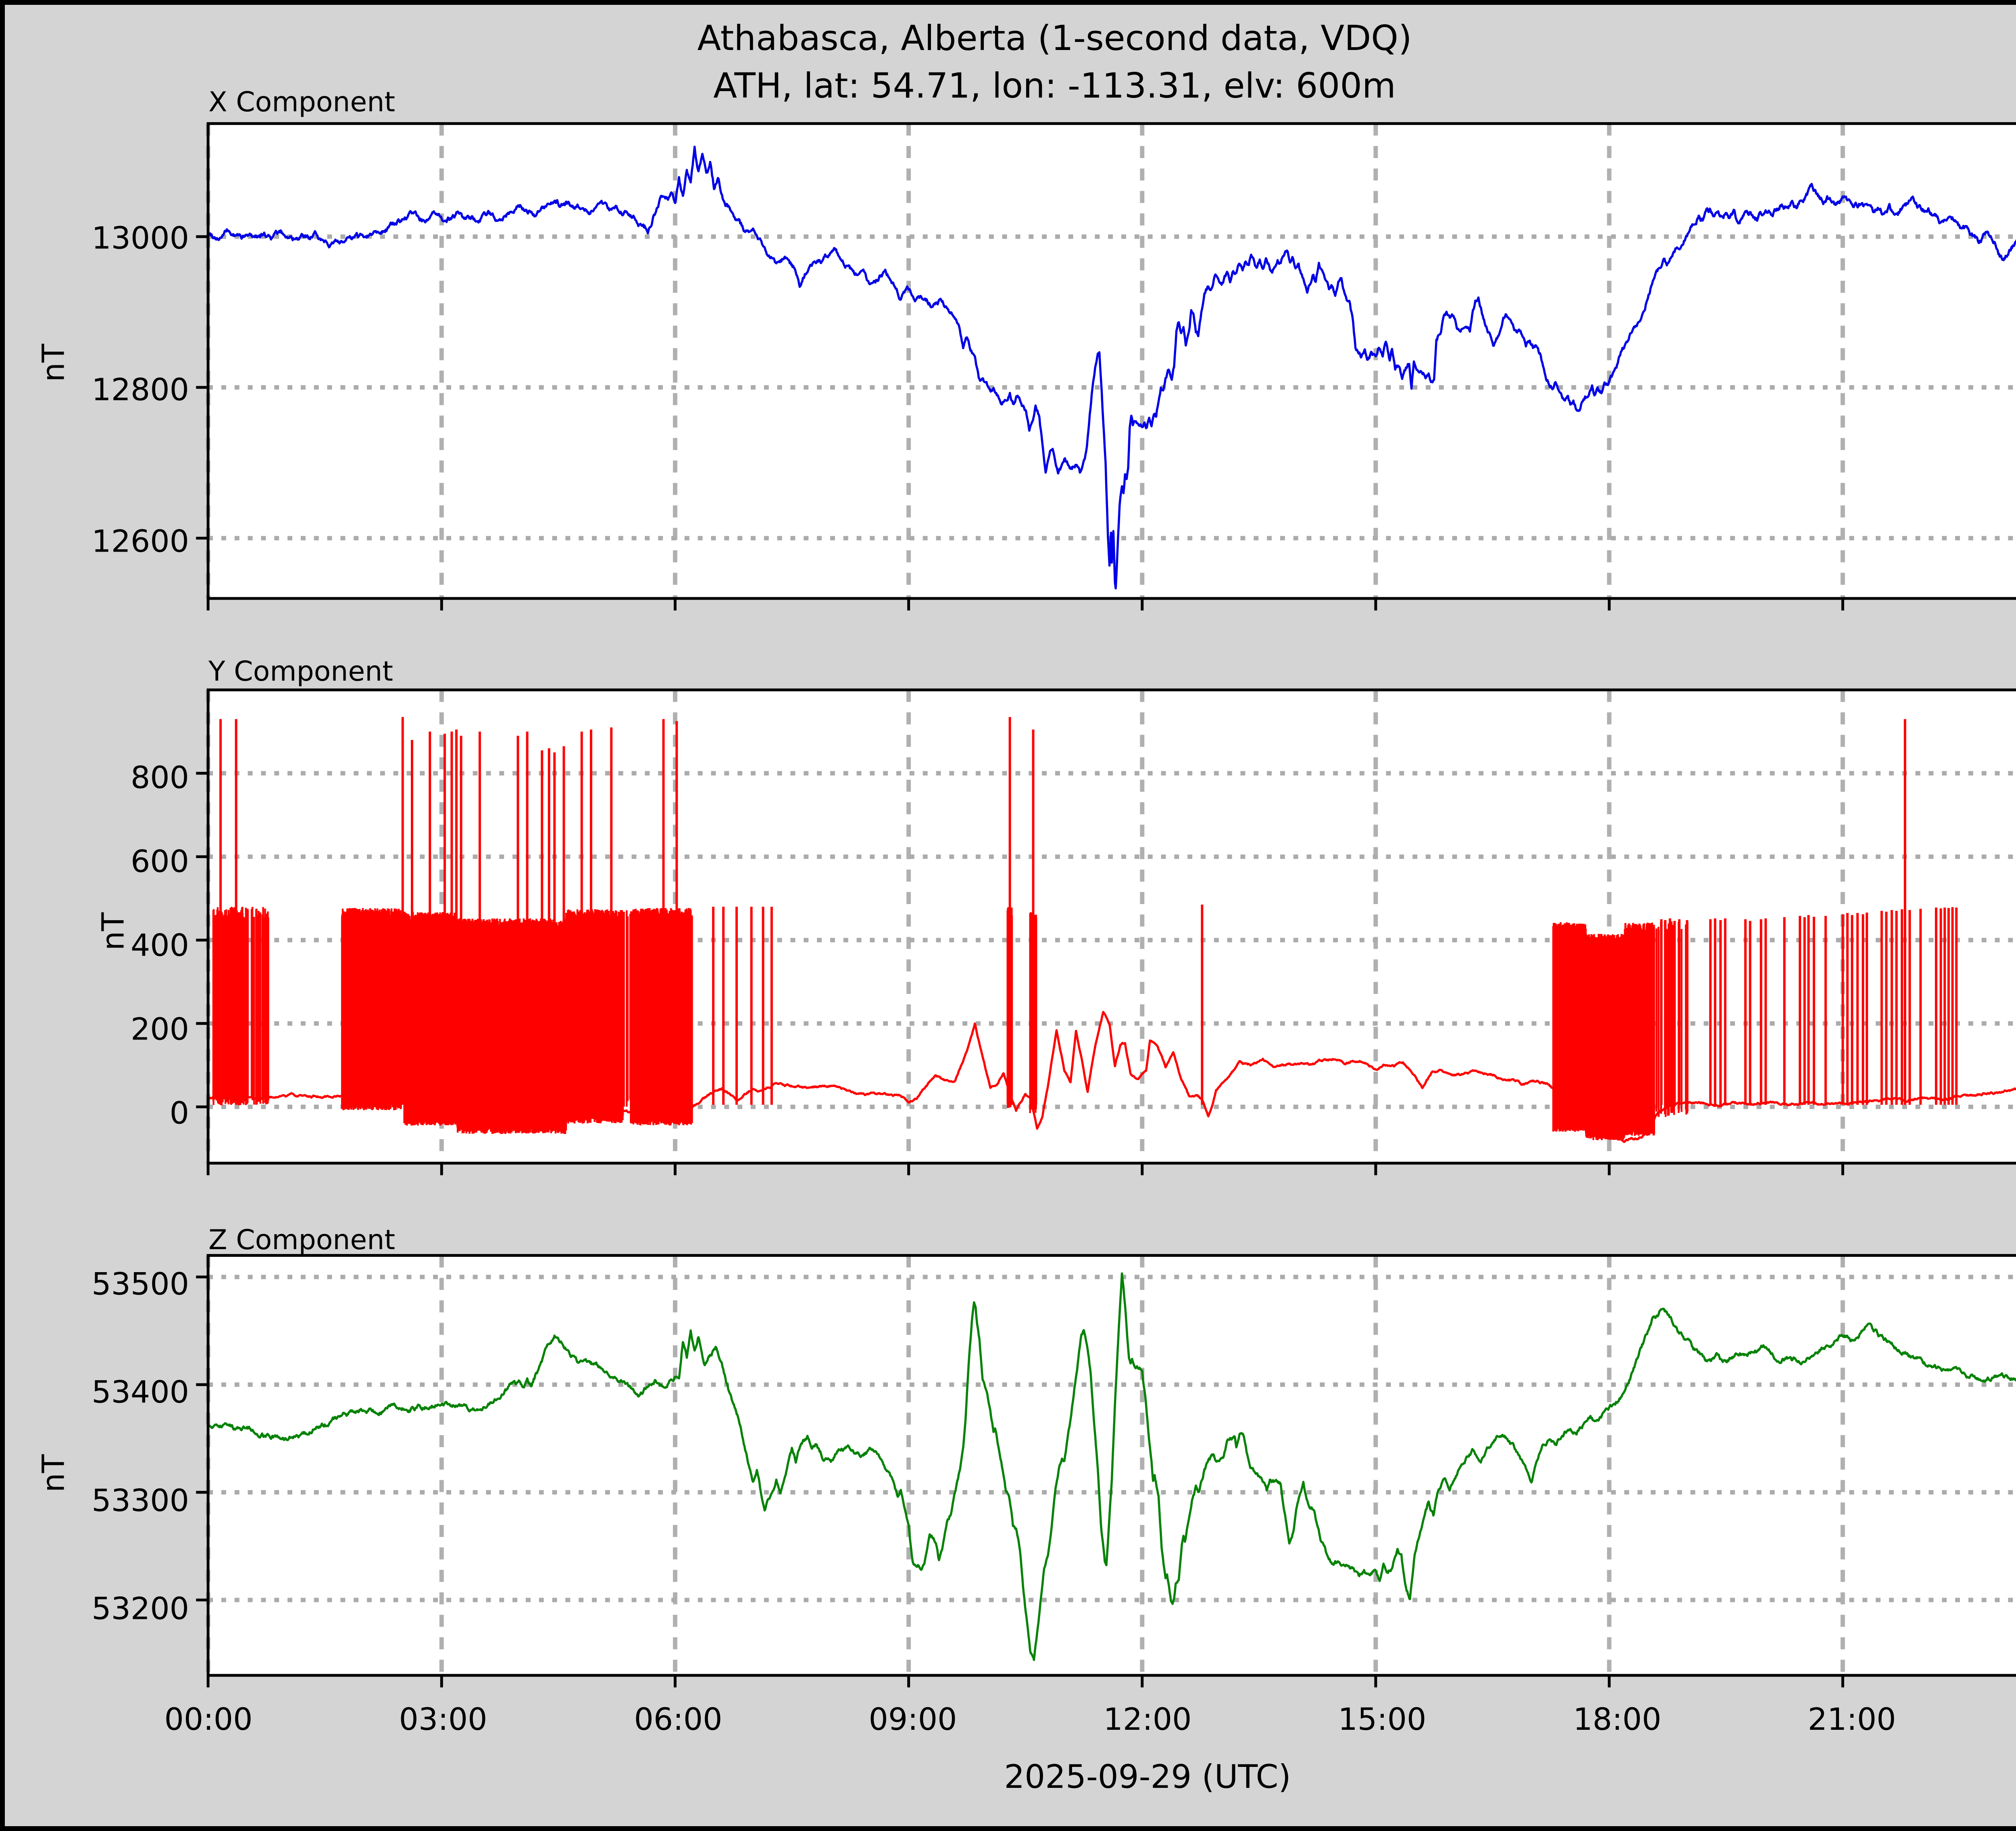 The width and height of the screenshot is (2016, 1831). I want to click on x-tick-label: 15:00, so click(1382, 1719).